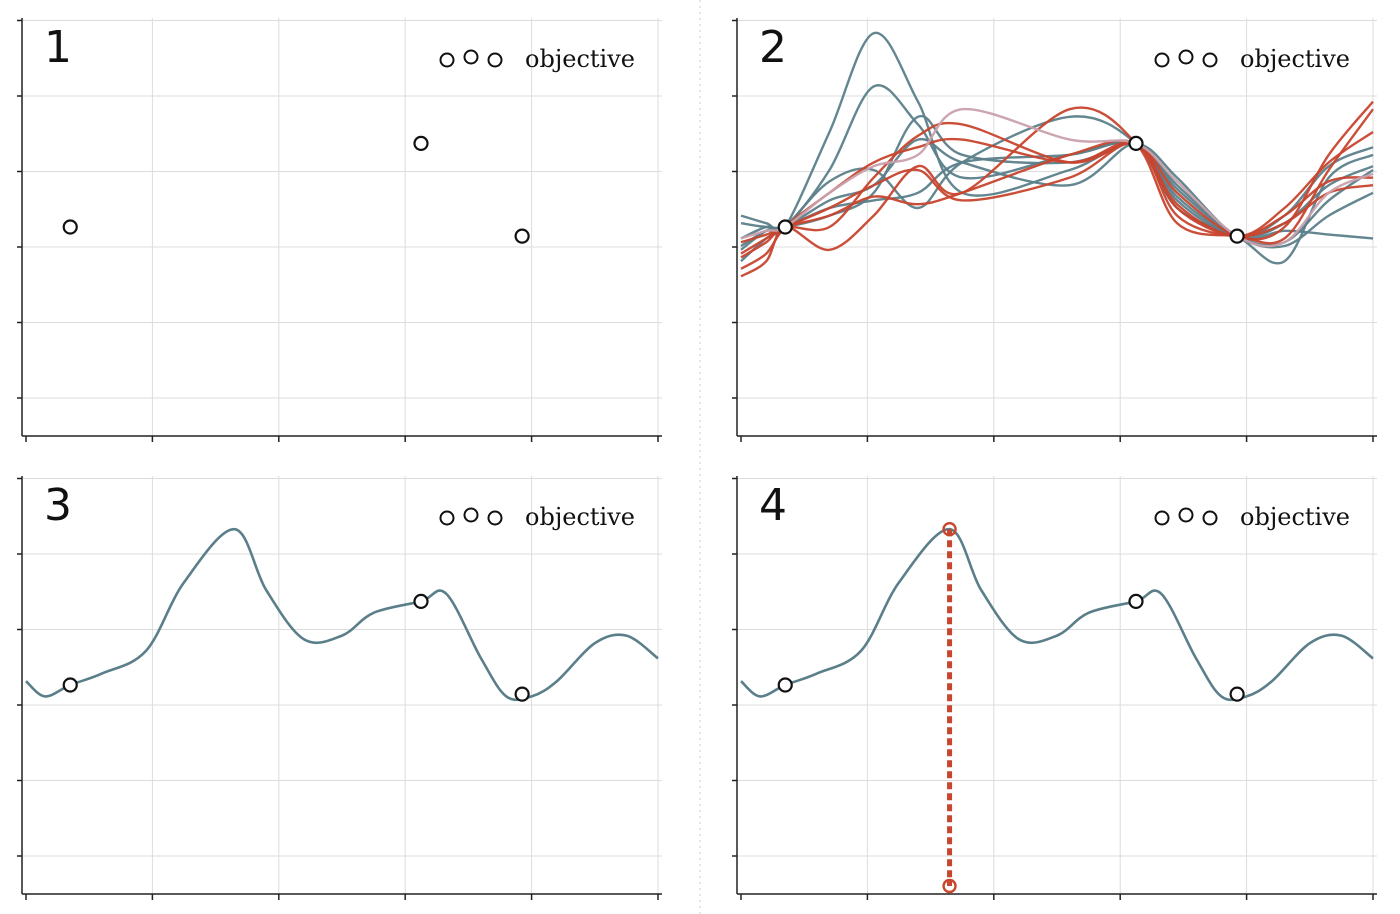 The height and width of the screenshot is (914, 1400). I want to click on panel-number: 1, so click(58, 47).